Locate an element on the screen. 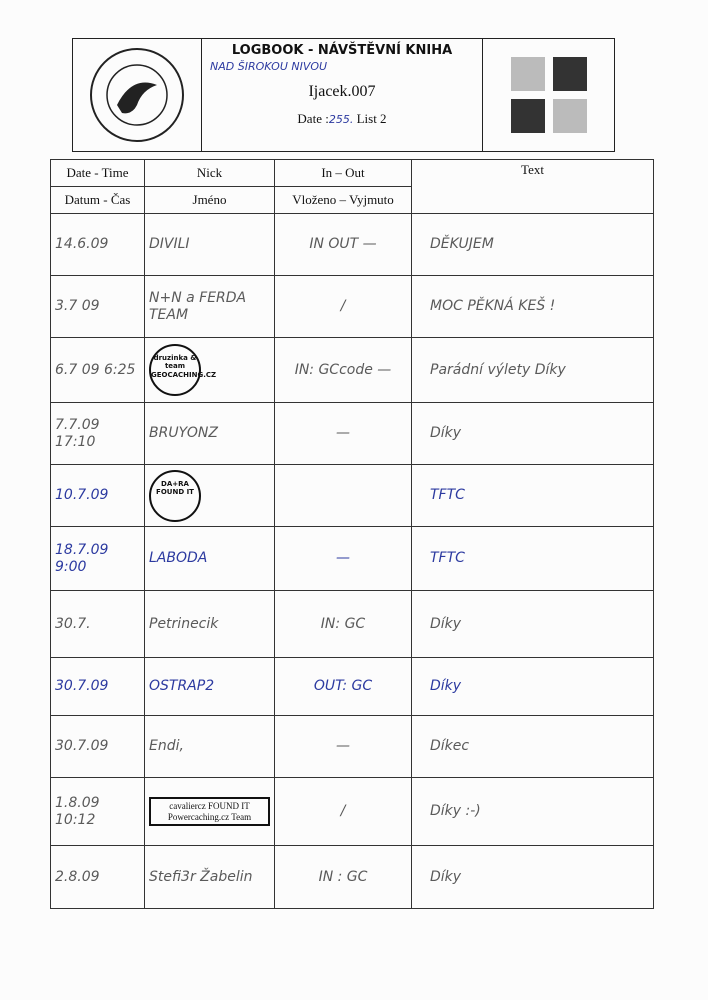  handwritten-inout: / is located at coordinates (343, 811).